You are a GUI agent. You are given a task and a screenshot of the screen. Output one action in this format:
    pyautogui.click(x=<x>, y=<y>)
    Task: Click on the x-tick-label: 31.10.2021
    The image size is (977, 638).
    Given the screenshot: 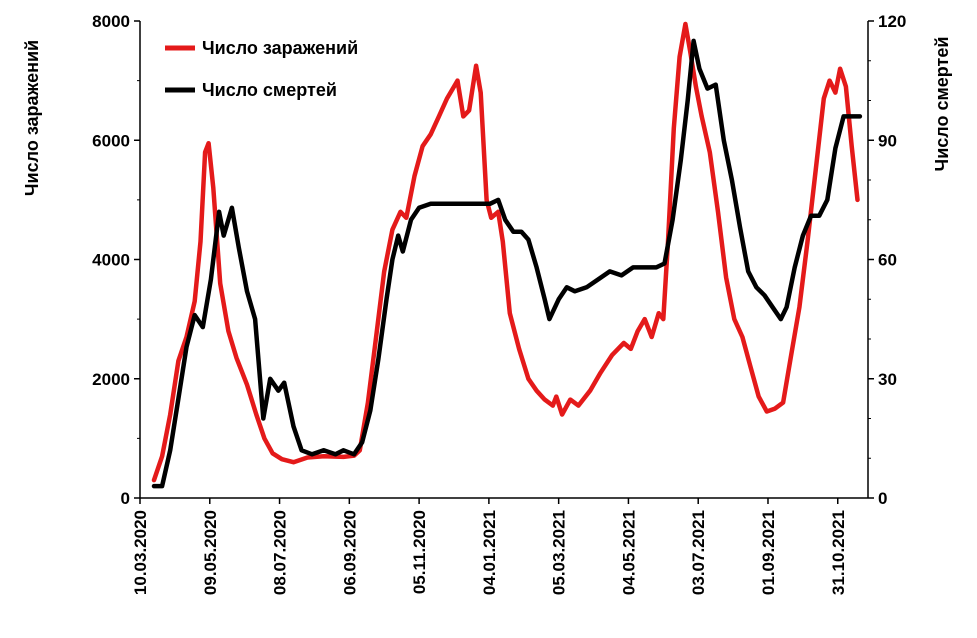 What is the action you would take?
    pyautogui.click(x=838, y=552)
    